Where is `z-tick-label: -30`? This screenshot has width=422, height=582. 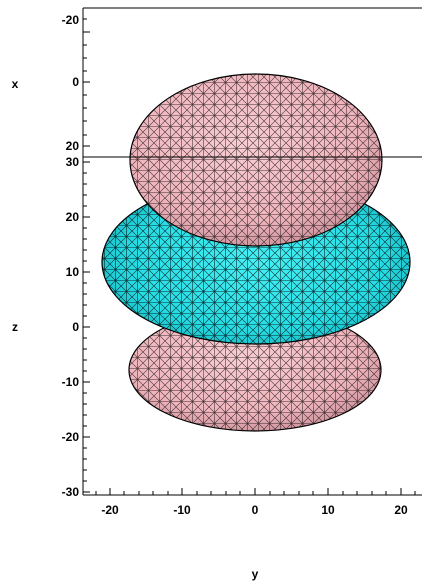 z-tick-label: -30 is located at coordinates (71, 492).